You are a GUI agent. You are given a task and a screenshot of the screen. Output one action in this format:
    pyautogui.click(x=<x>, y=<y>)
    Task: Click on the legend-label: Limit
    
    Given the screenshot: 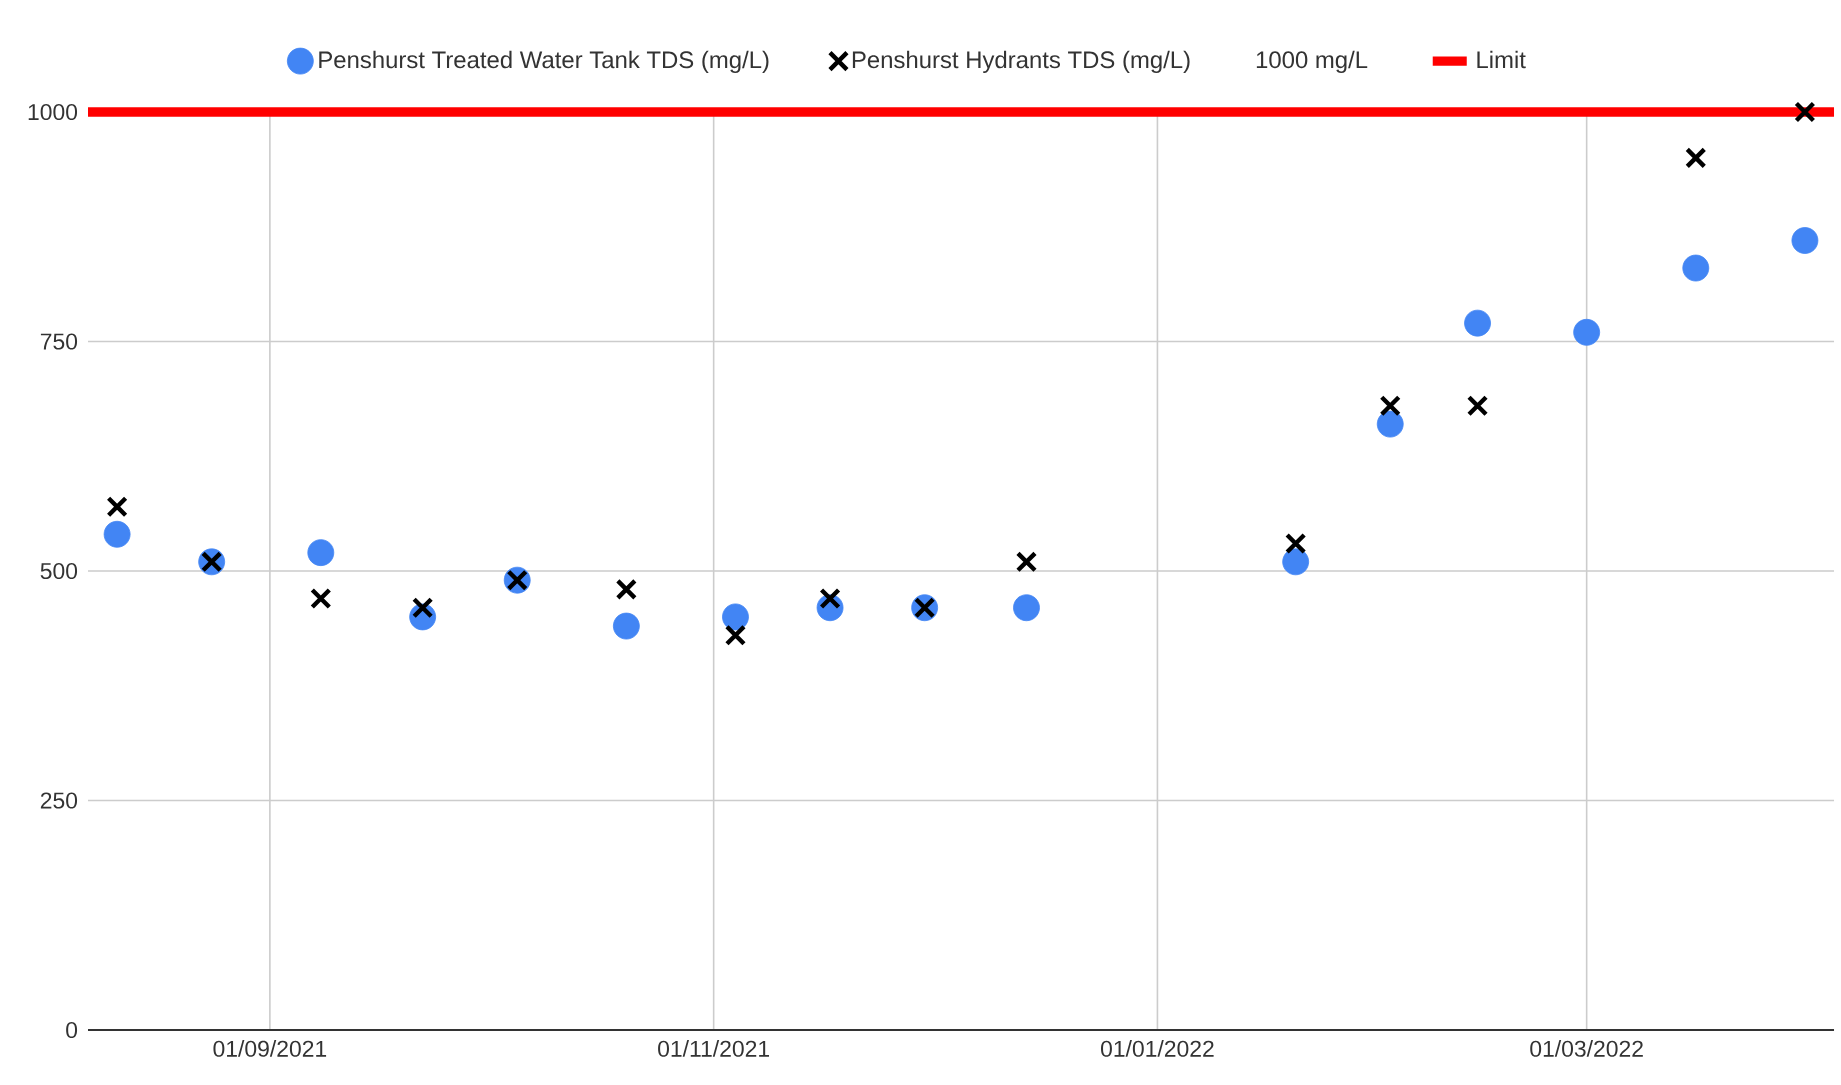 What is the action you would take?
    pyautogui.click(x=1501, y=59)
    